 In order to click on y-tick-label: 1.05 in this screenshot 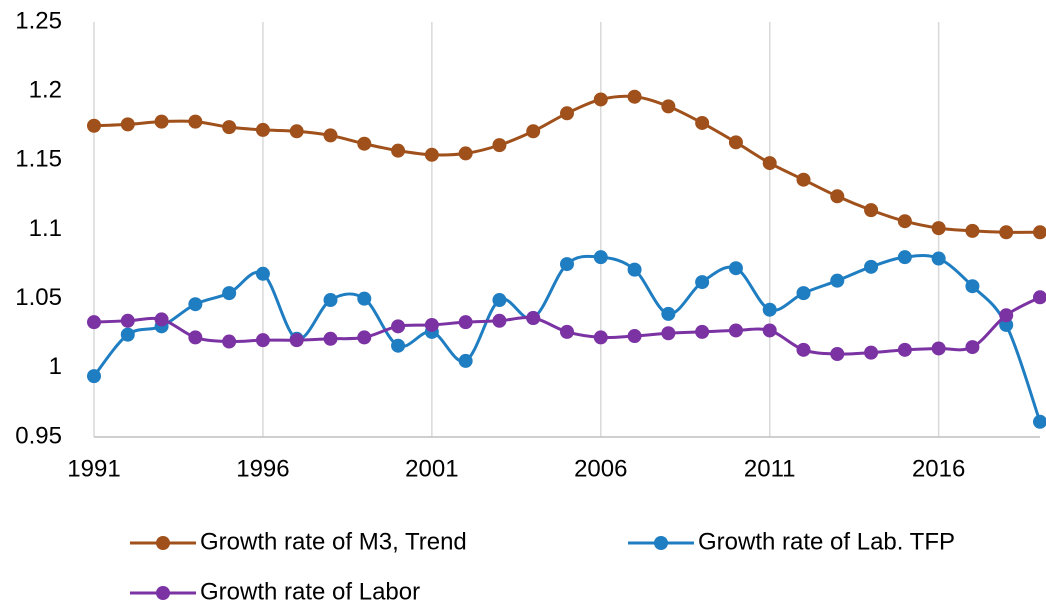, I will do `click(38, 297)`.